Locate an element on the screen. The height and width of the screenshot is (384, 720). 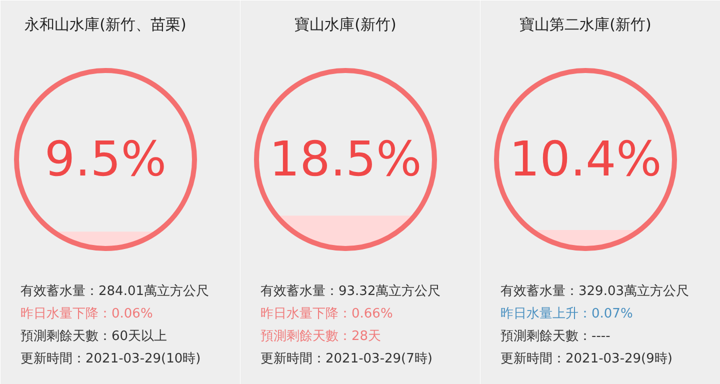
text: 寶山第二水庫(新竹) is located at coordinates (586, 25).